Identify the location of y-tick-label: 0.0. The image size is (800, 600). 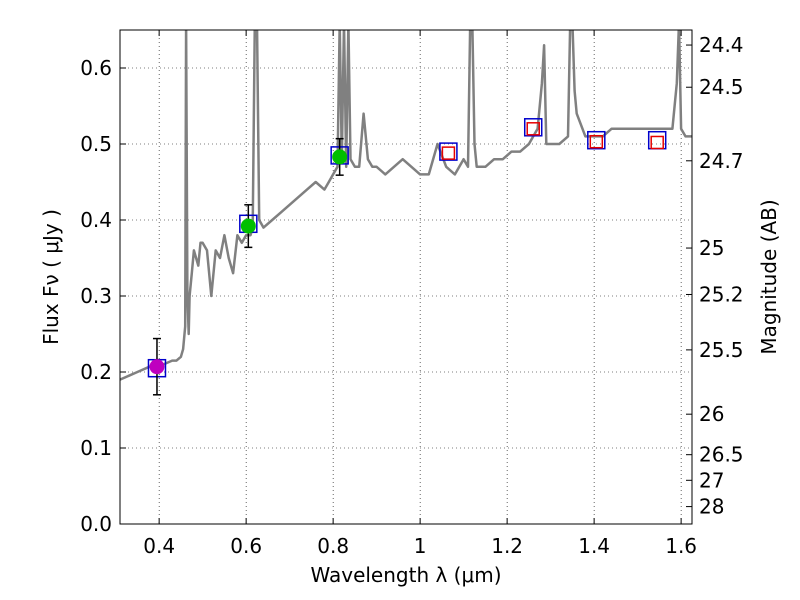
(96, 524).